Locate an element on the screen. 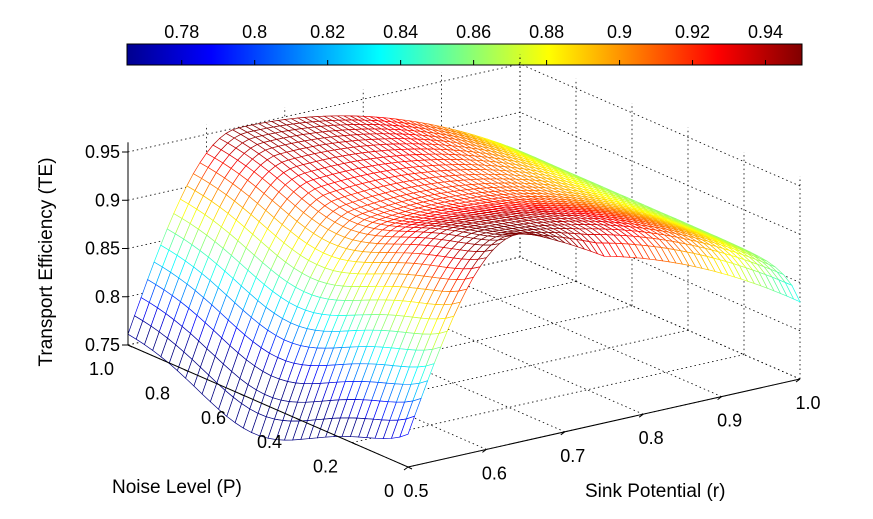  z-tick-label: 0.75 is located at coordinates (102, 345).